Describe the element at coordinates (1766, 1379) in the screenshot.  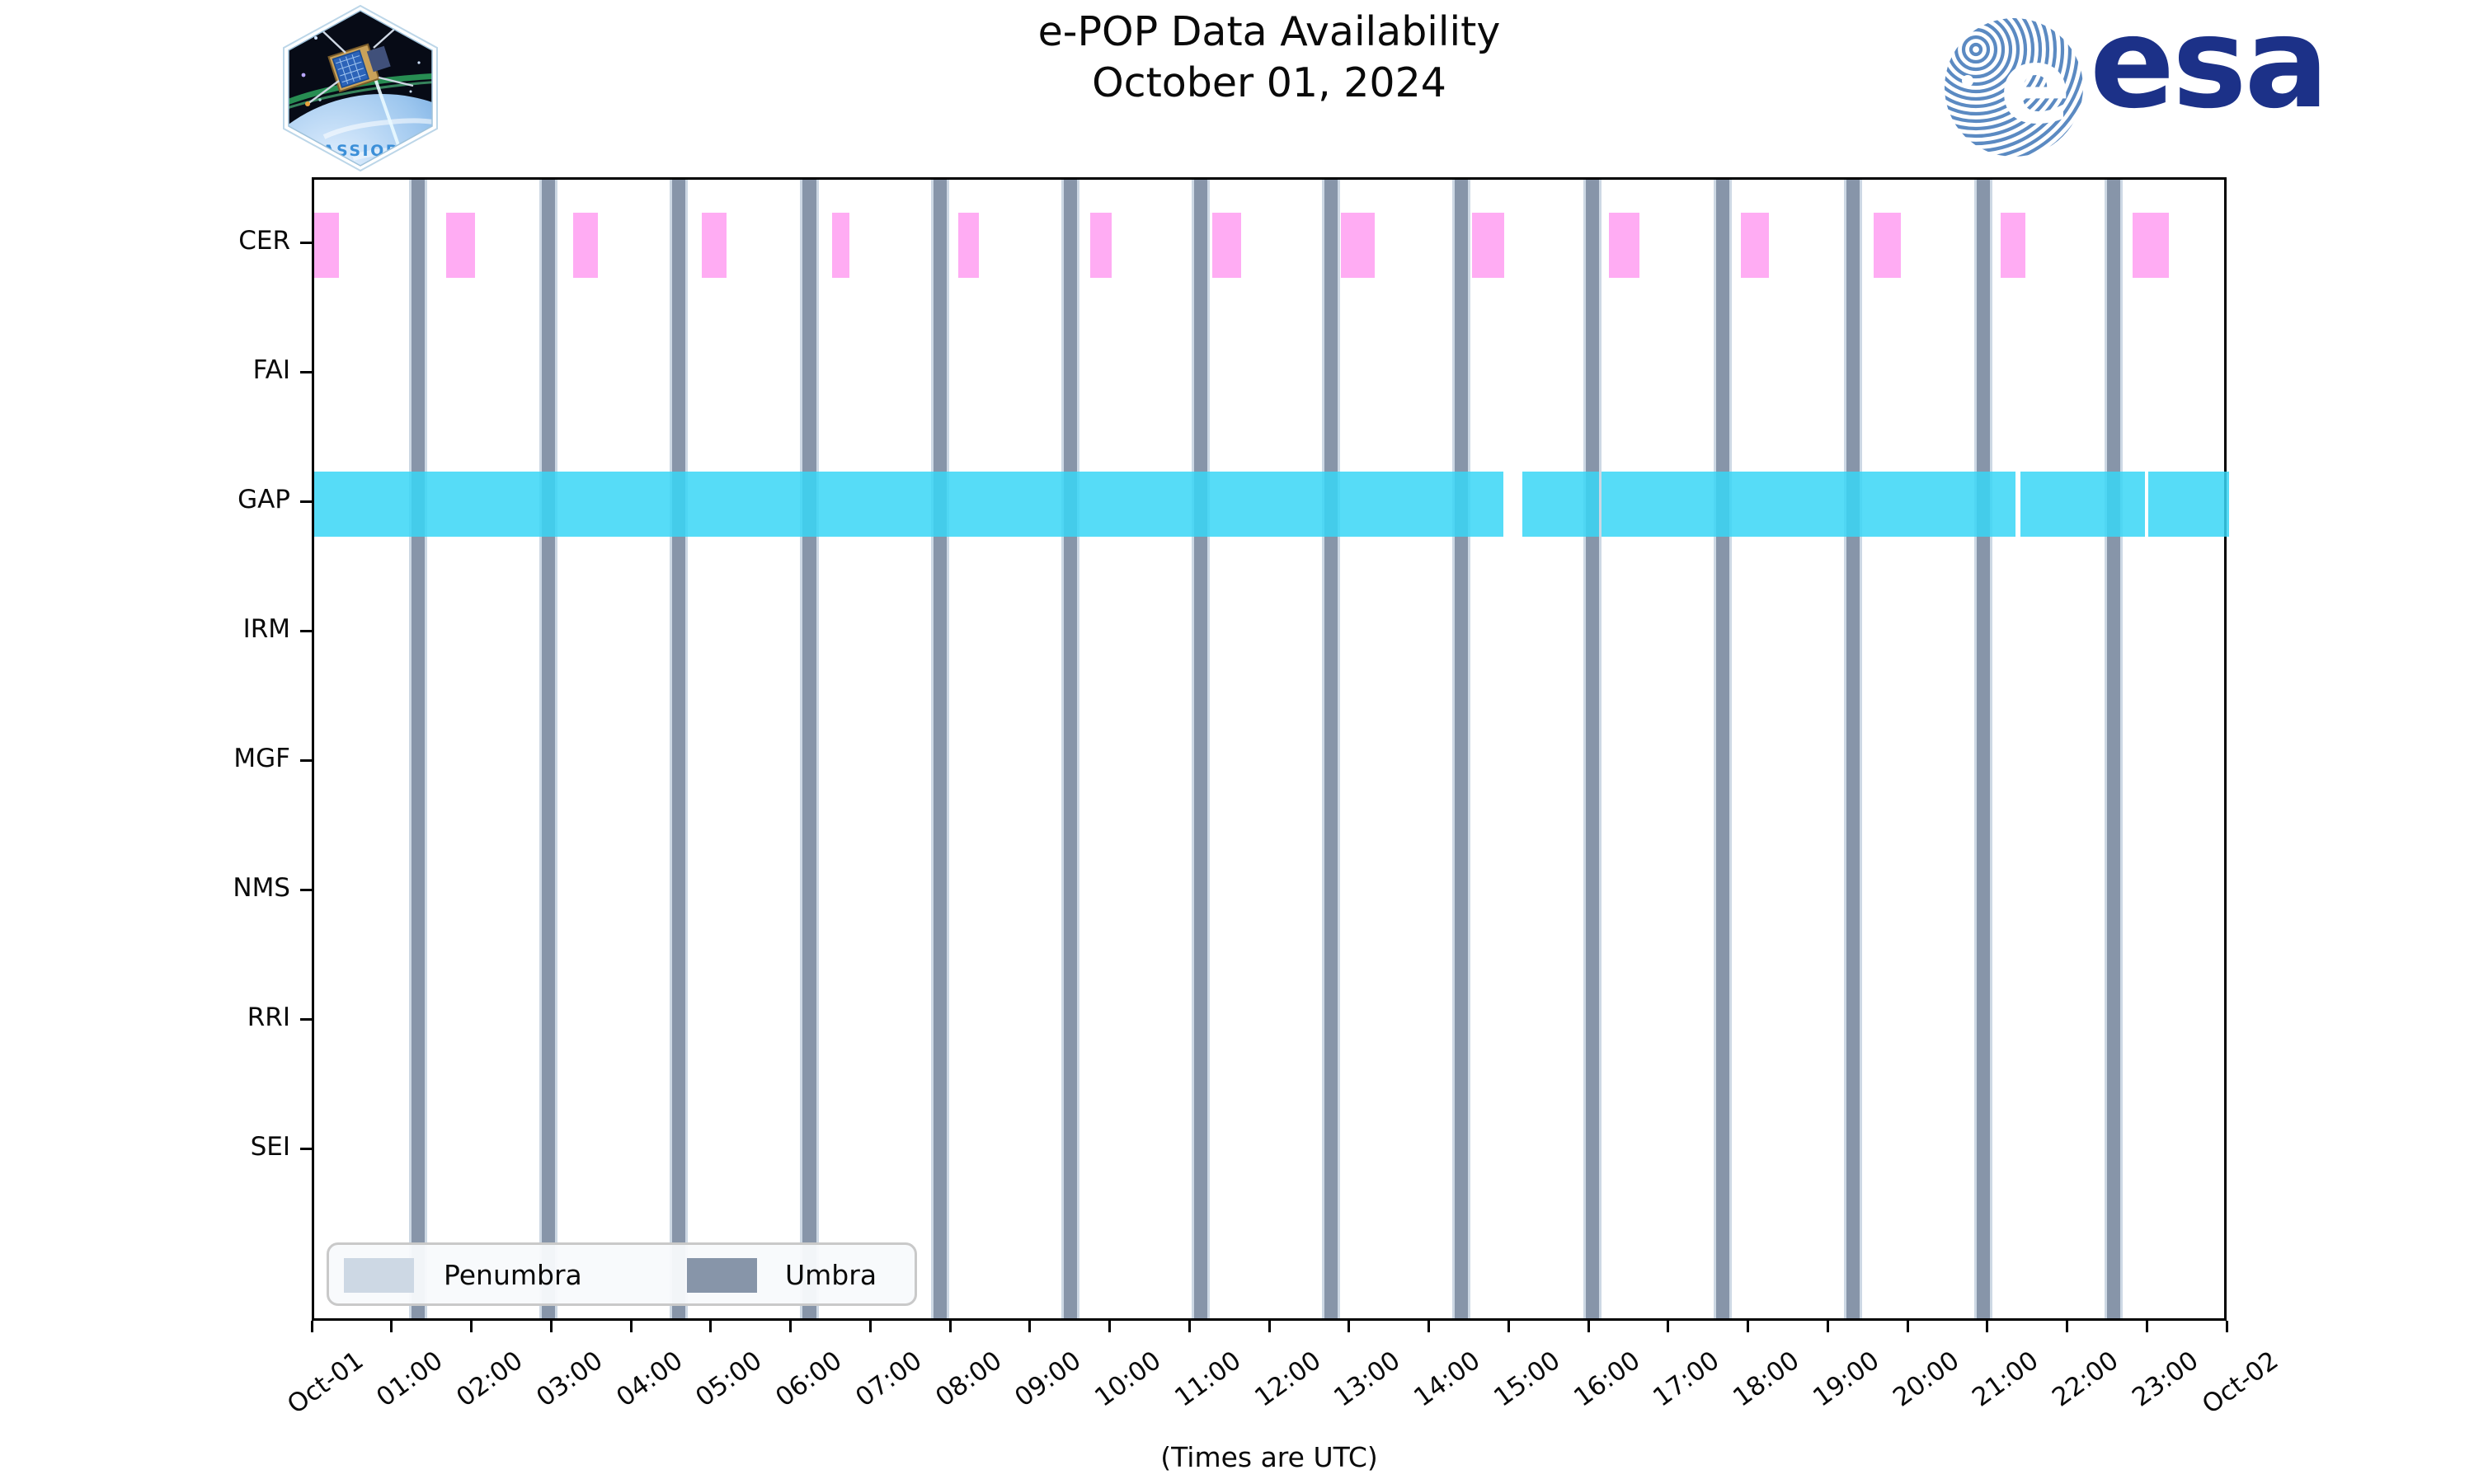
I see `x-tick-label-text: 18:00` at that location.